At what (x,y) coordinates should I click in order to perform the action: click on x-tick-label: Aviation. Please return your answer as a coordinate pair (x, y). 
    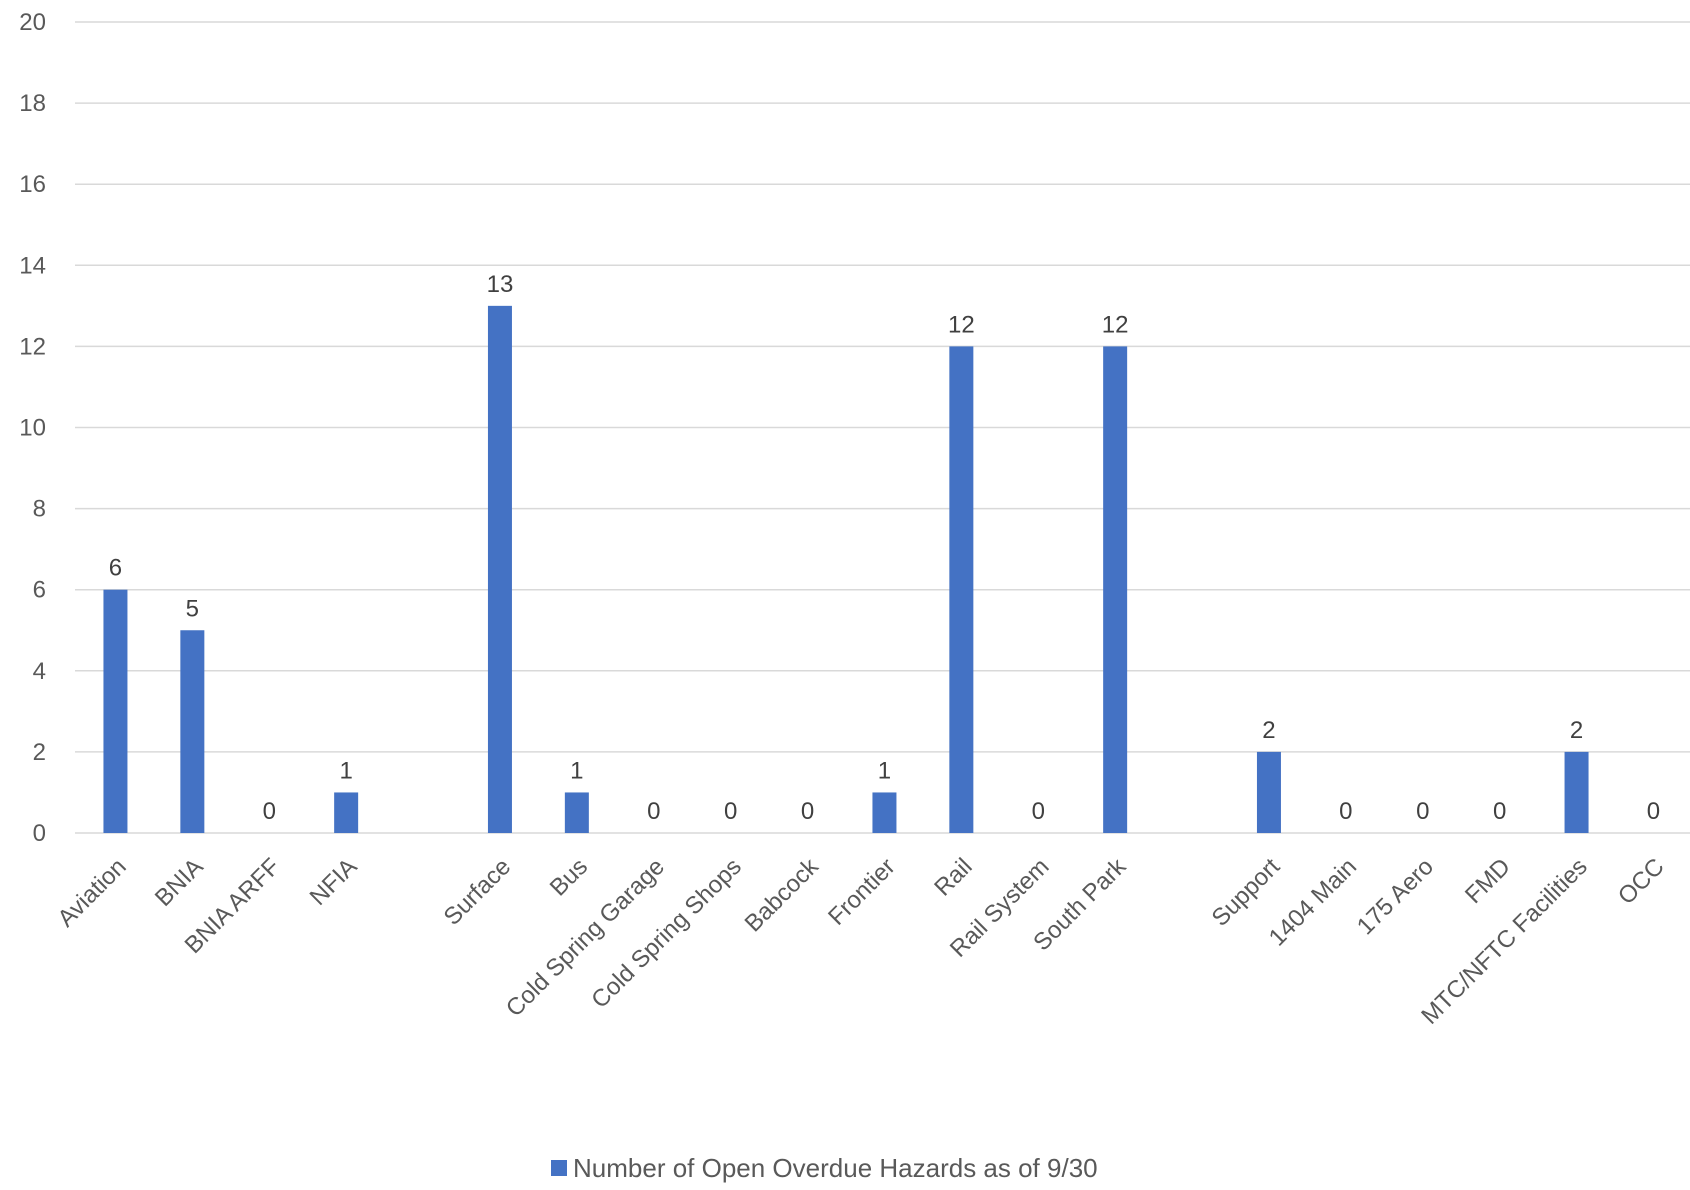
    Looking at the image, I should click on (92, 892).